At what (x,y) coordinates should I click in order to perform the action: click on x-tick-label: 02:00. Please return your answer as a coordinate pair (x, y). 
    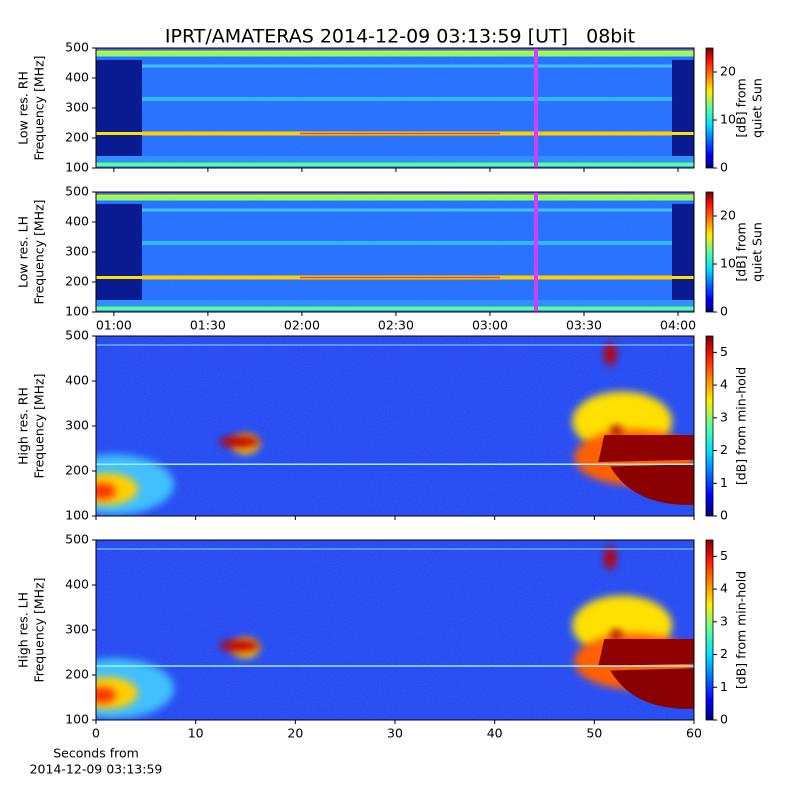
    Looking at the image, I should click on (302, 325).